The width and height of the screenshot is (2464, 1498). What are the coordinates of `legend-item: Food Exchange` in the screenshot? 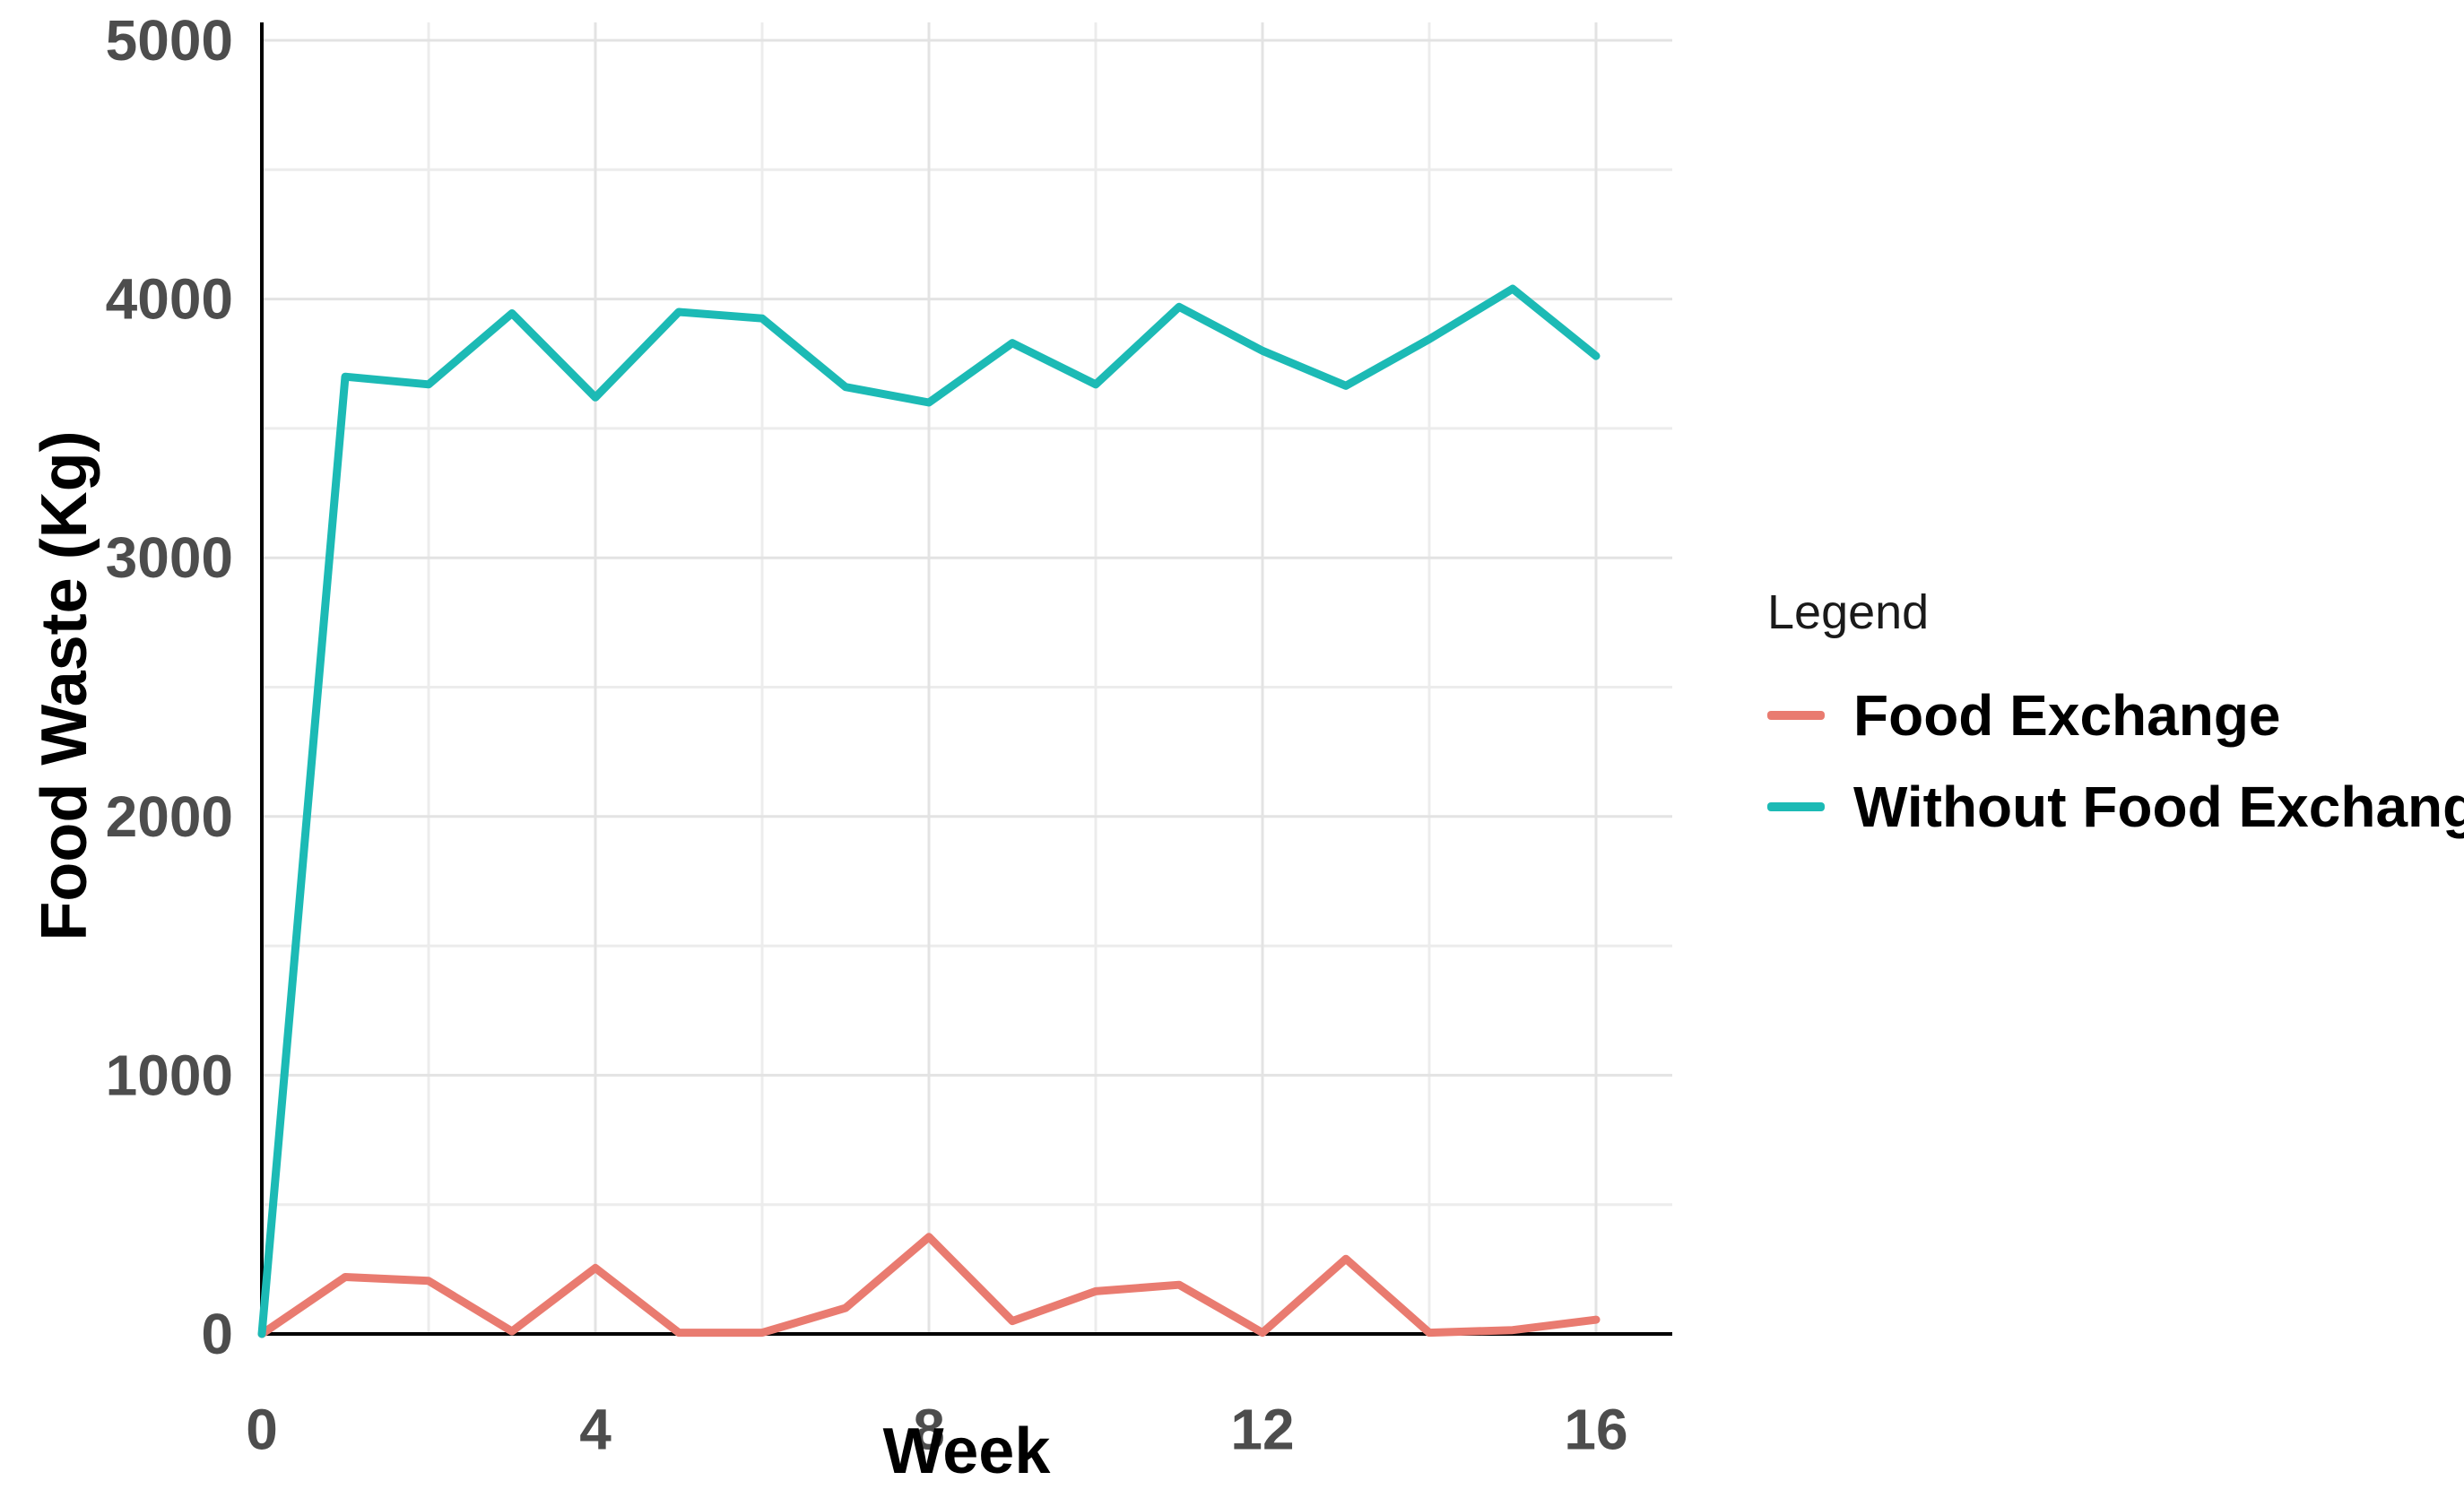 It's located at (2115, 715).